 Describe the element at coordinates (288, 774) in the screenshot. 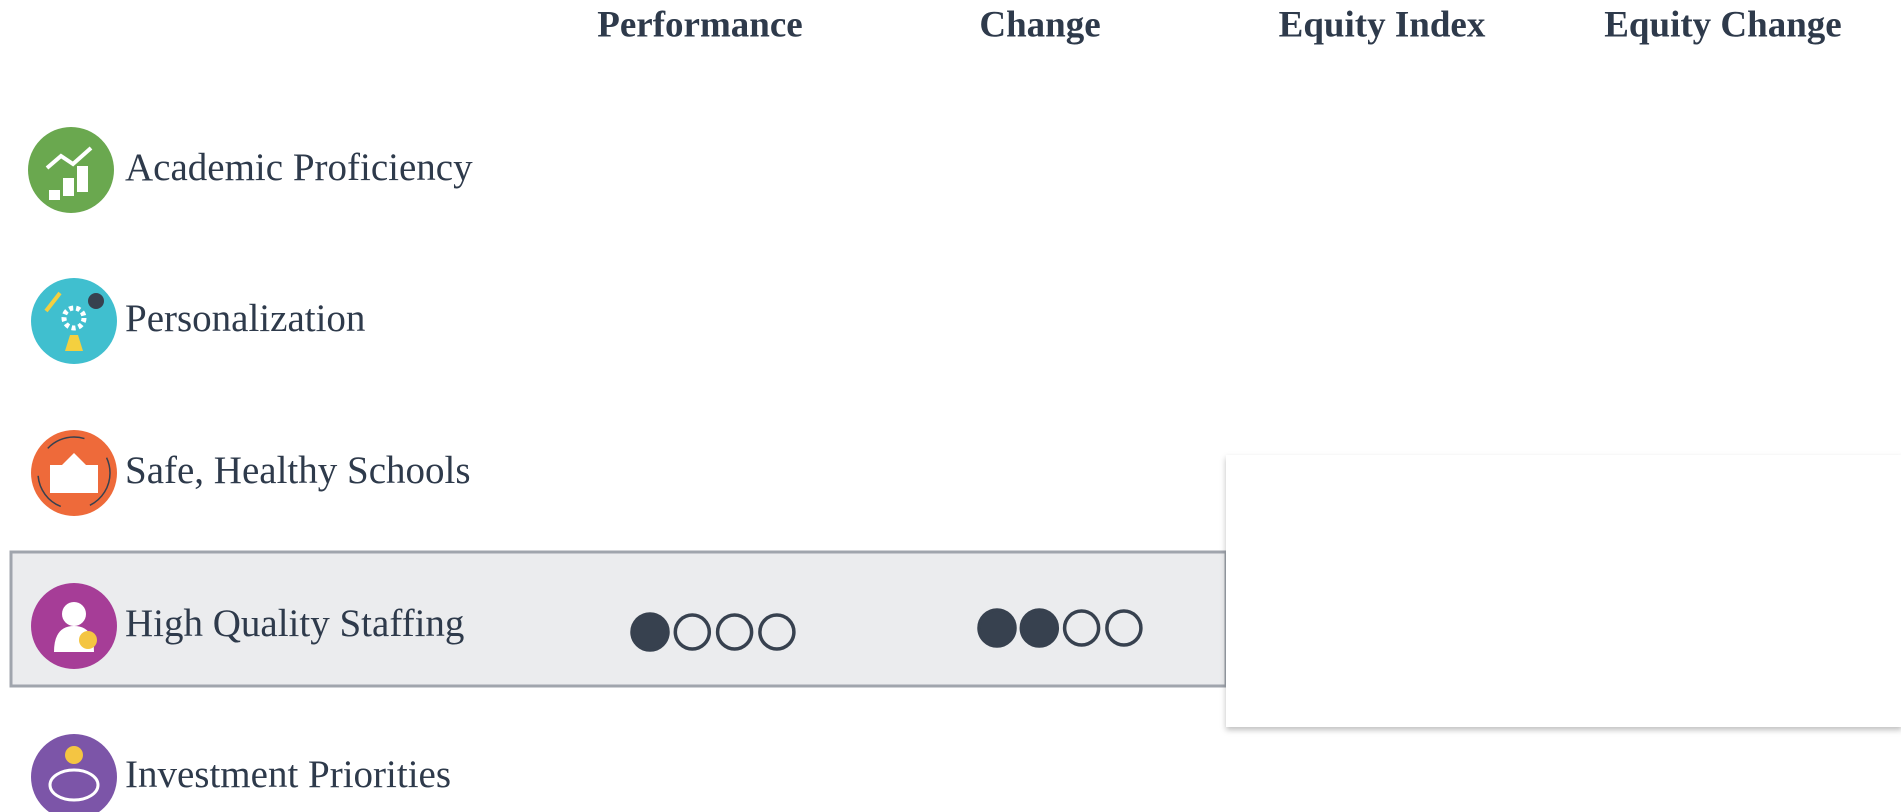

I see `row-label: Investment Priorities` at that location.